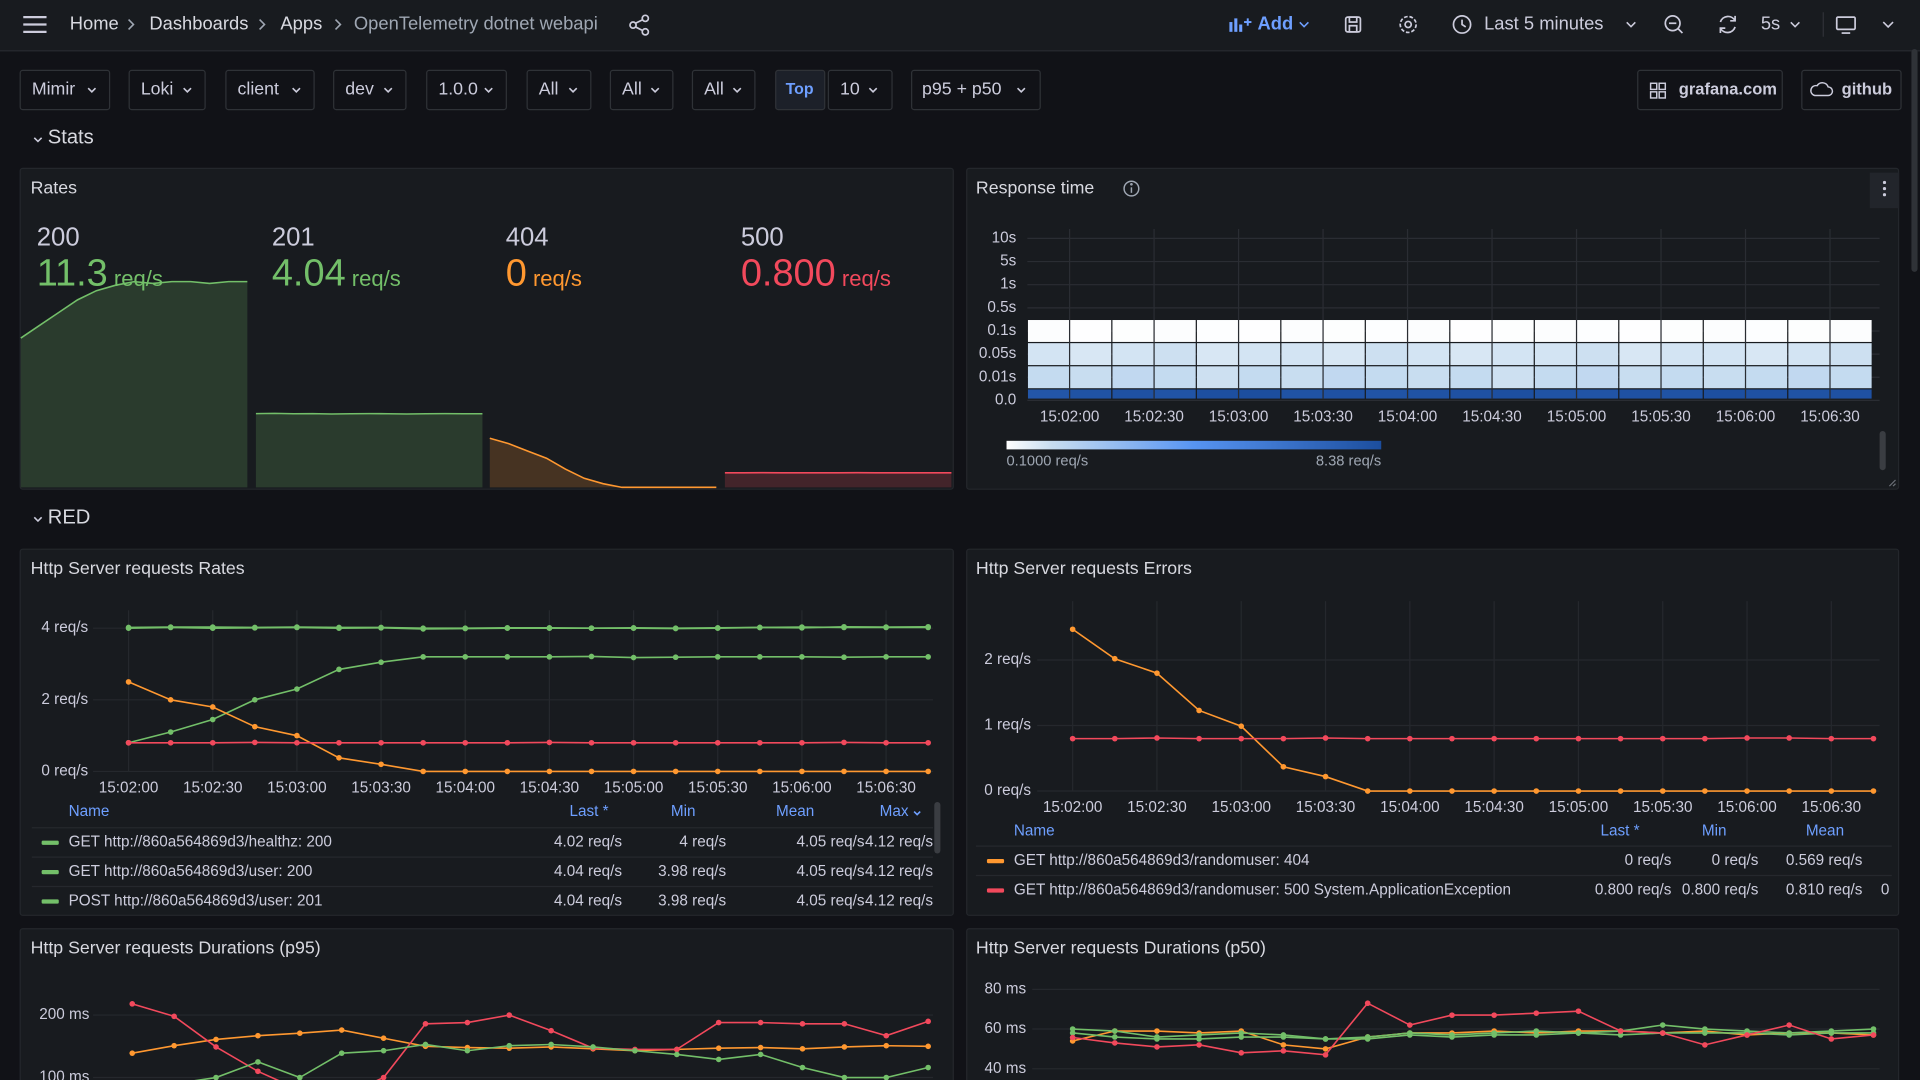 The width and height of the screenshot is (1920, 1080). What do you see at coordinates (1662, 95) in the screenshot?
I see `grid-icon` at bounding box center [1662, 95].